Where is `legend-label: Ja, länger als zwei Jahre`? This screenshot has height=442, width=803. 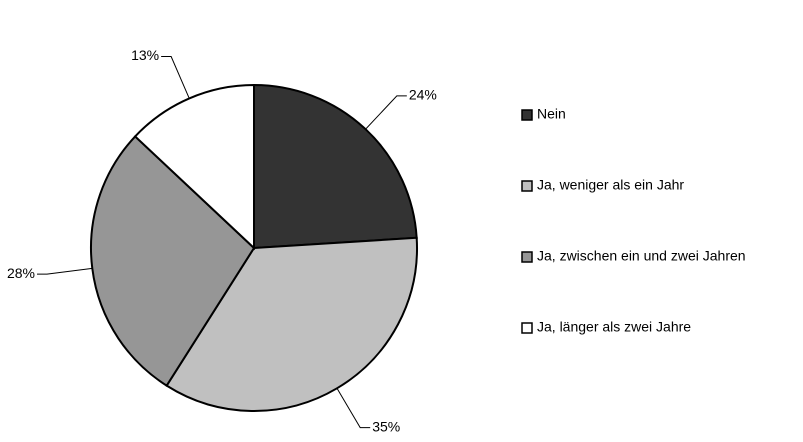
legend-label: Ja, länger als zwei Jahre is located at coordinates (614, 327).